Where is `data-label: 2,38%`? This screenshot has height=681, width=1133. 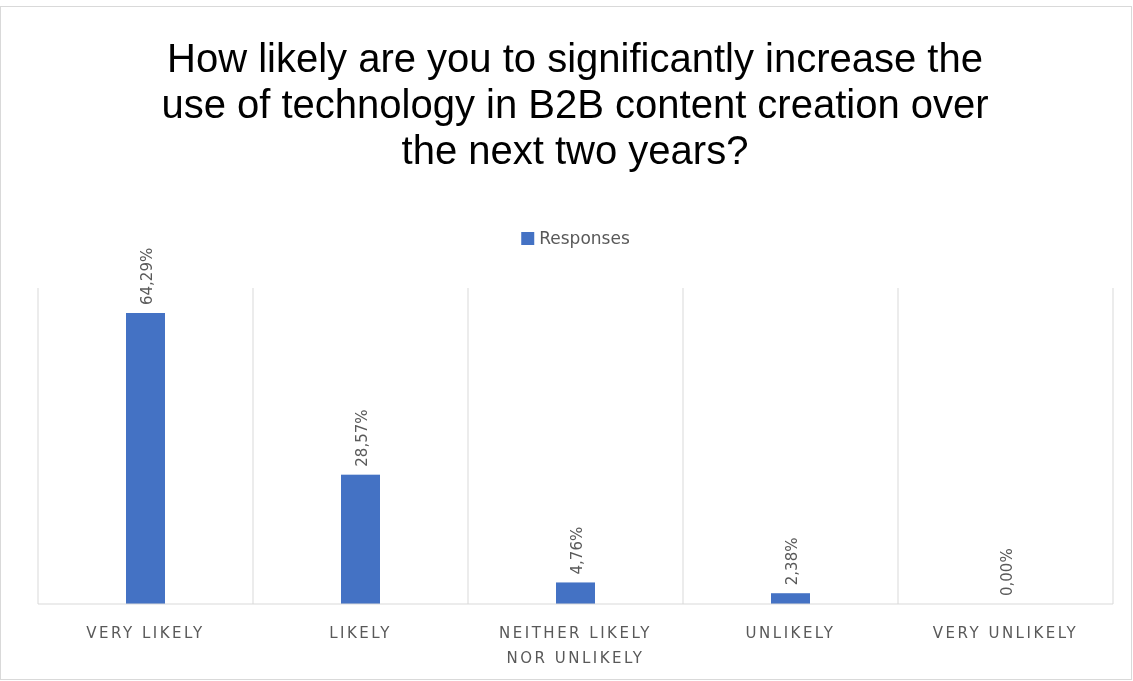
data-label: 2,38% is located at coordinates (791, 561).